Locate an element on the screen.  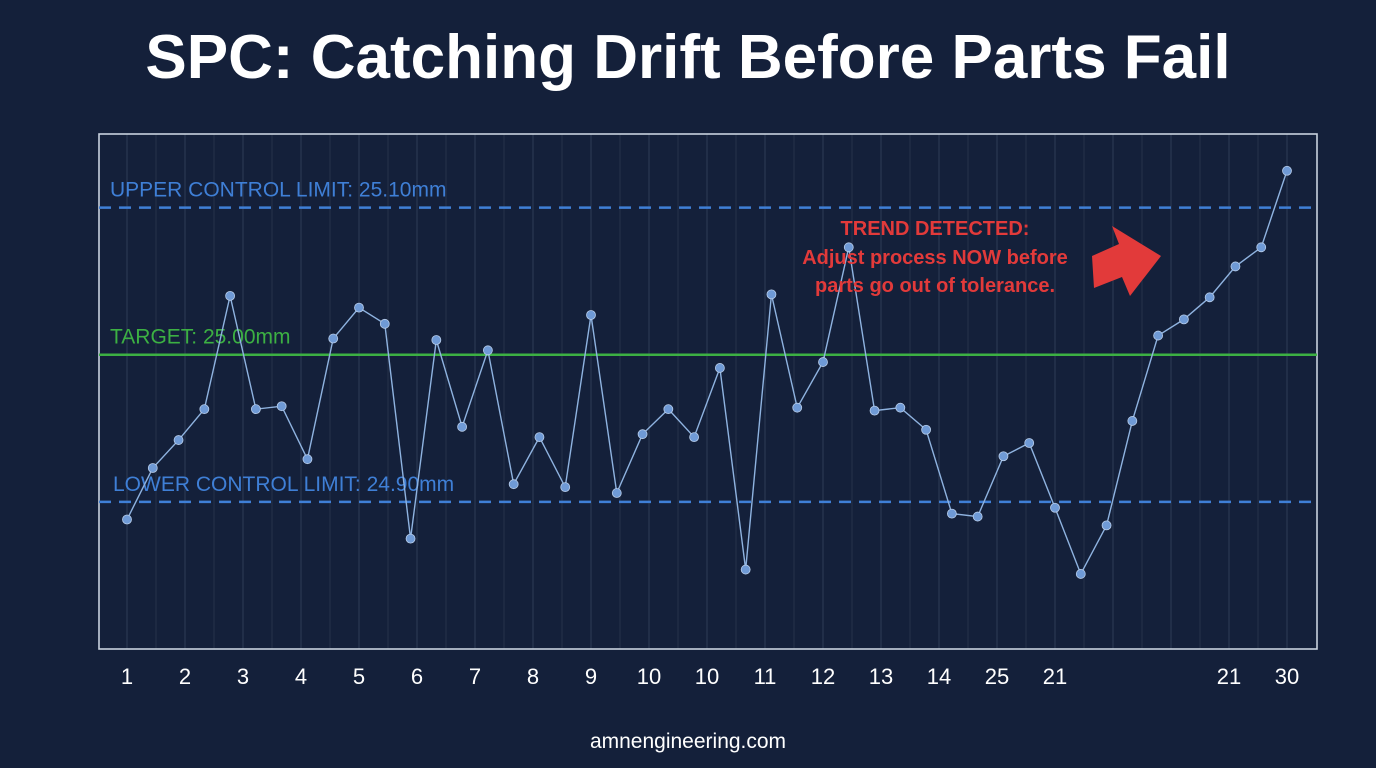
x-tick-label: 13 is located at coordinates (881, 676).